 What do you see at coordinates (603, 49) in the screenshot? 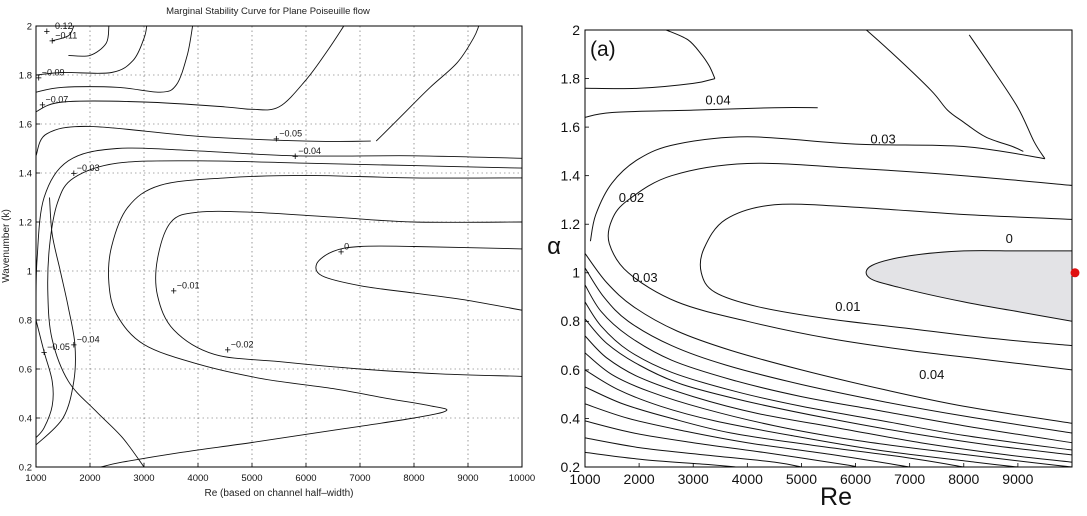
I see `panel-label: (a)` at bounding box center [603, 49].